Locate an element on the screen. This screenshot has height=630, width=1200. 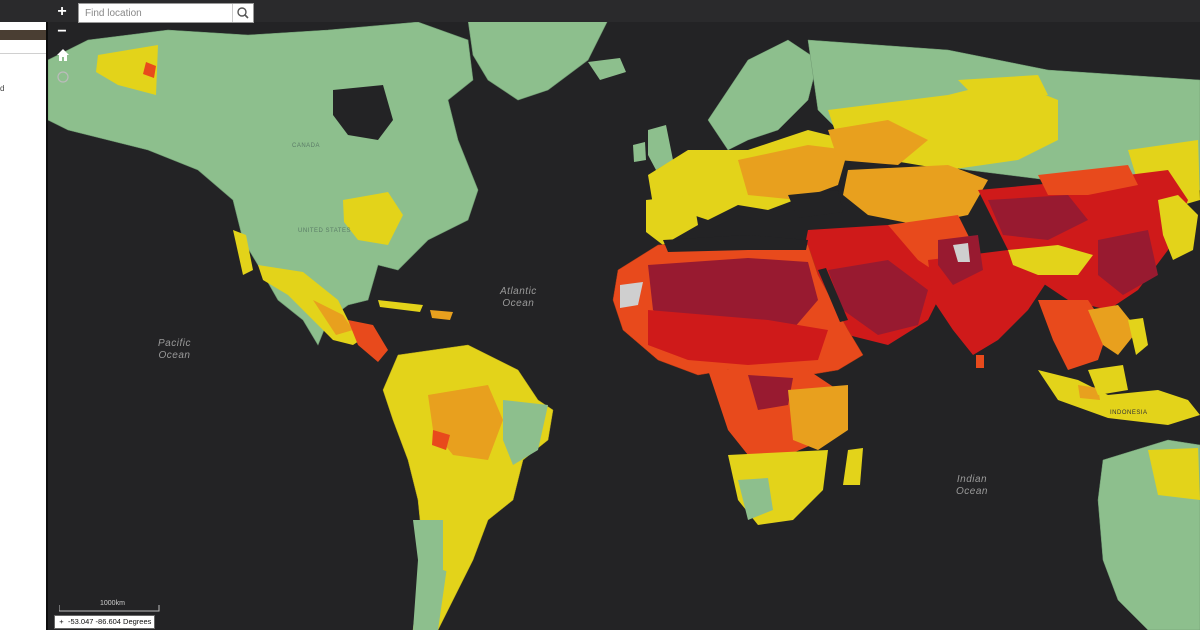
us-east-moderate is located at coordinates (373, 218).